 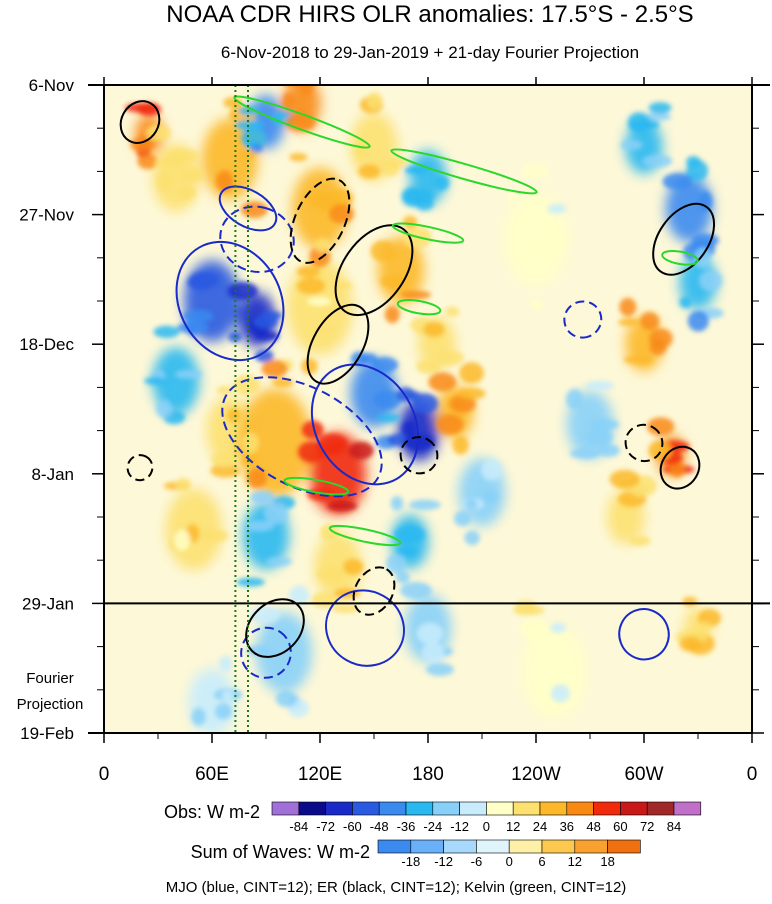 What do you see at coordinates (752, 774) in the screenshot?
I see `x-tick-label-6: 0` at bounding box center [752, 774].